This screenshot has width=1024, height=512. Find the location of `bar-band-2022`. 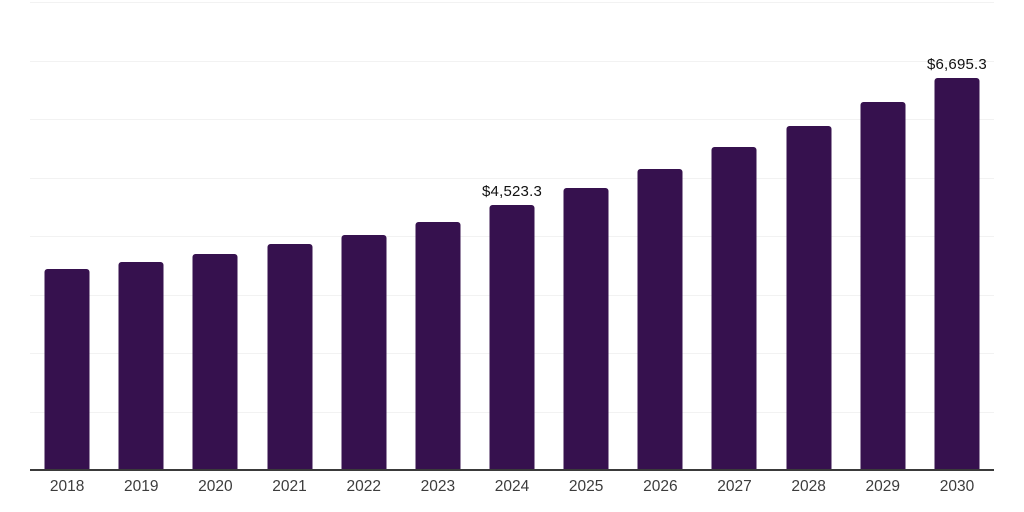

bar-band-2022 is located at coordinates (364, 236).